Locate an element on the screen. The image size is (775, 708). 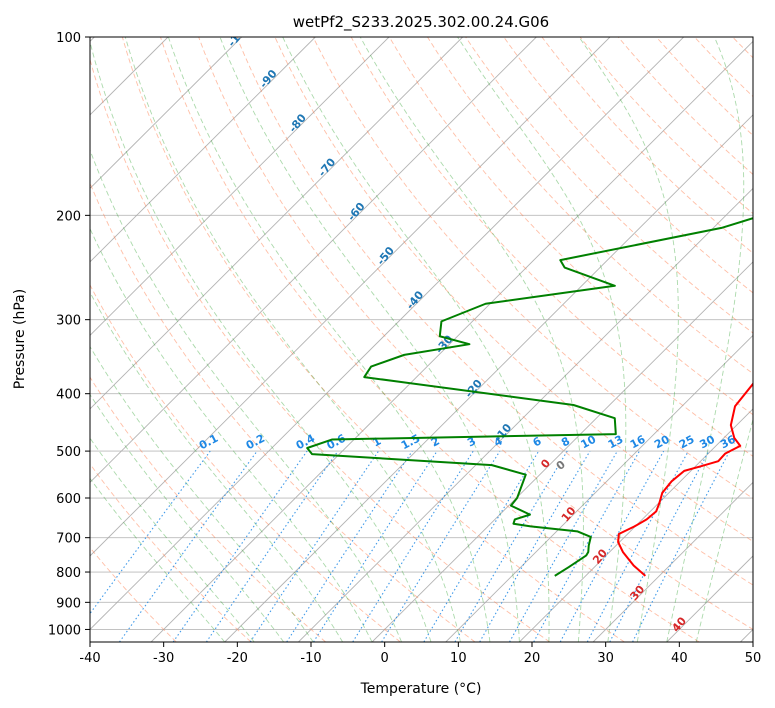
dry-adiabat-label: -100 is located at coordinates (239, 35).